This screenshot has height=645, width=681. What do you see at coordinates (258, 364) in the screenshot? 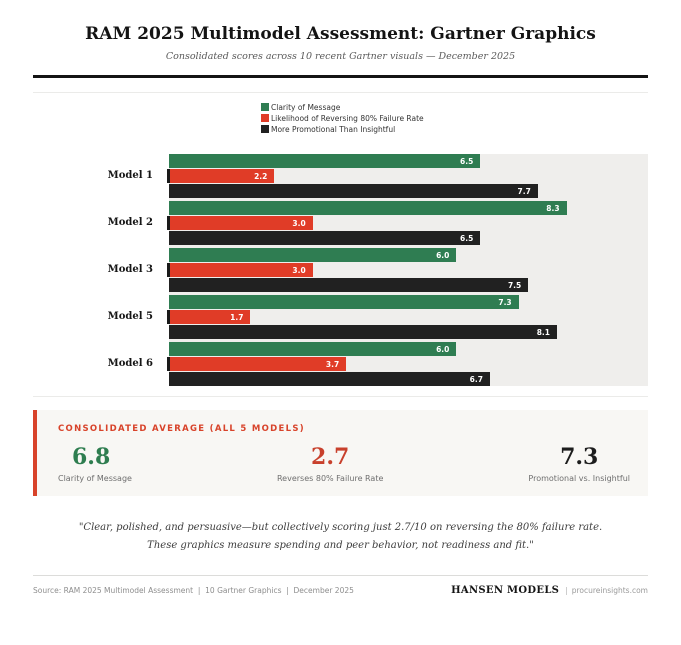
I see `bar: 3.7` at bounding box center [258, 364].